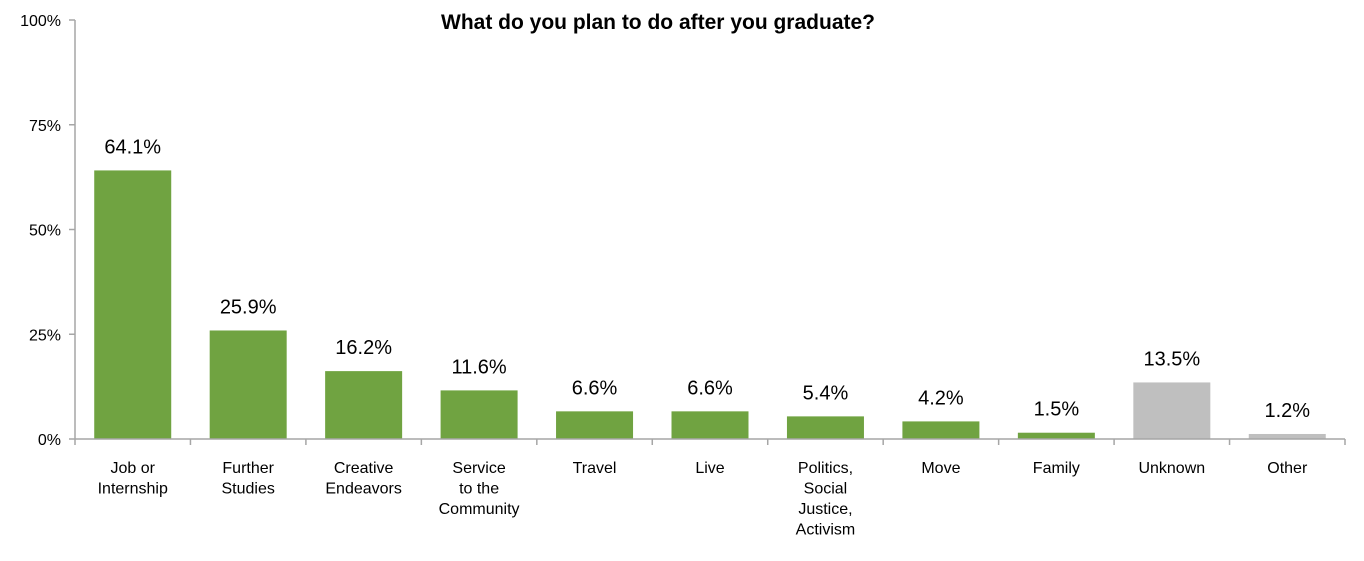 This screenshot has height=561, width=1364. Describe the element at coordinates (1171, 359) in the screenshot. I see `data-label: 13.5%` at that location.